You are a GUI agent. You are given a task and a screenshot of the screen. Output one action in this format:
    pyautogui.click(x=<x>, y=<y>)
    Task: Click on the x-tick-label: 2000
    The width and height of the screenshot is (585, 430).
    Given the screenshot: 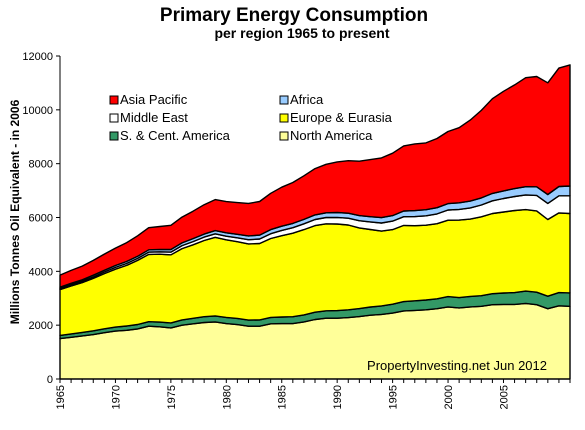 What is the action you would take?
    pyautogui.click(x=449, y=397)
    